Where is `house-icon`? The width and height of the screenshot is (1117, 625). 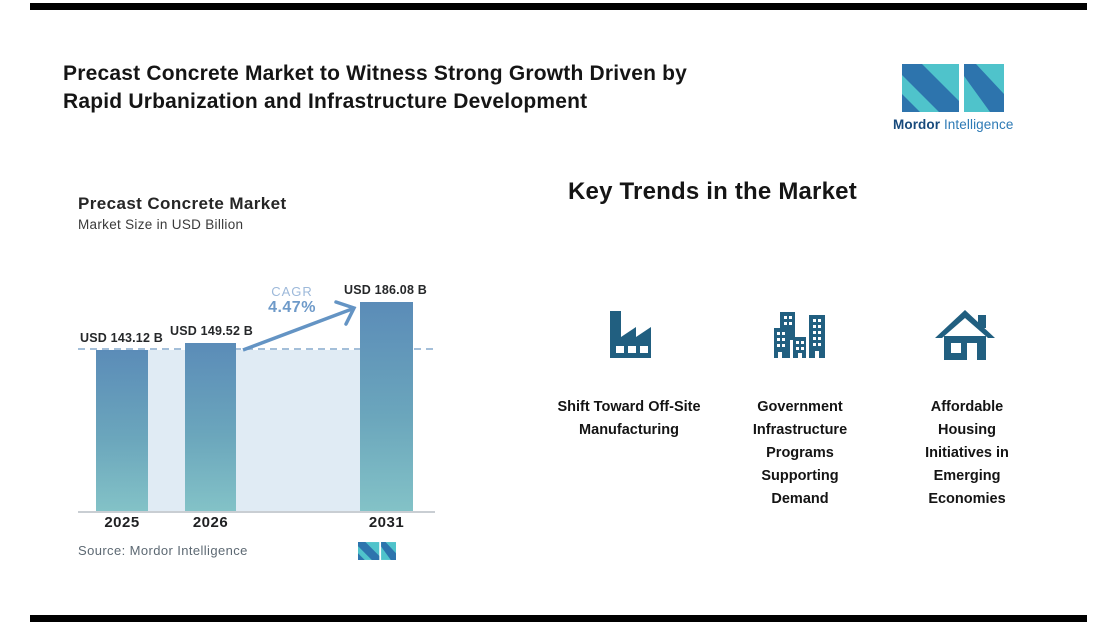
house-icon is located at coordinates (965, 335).